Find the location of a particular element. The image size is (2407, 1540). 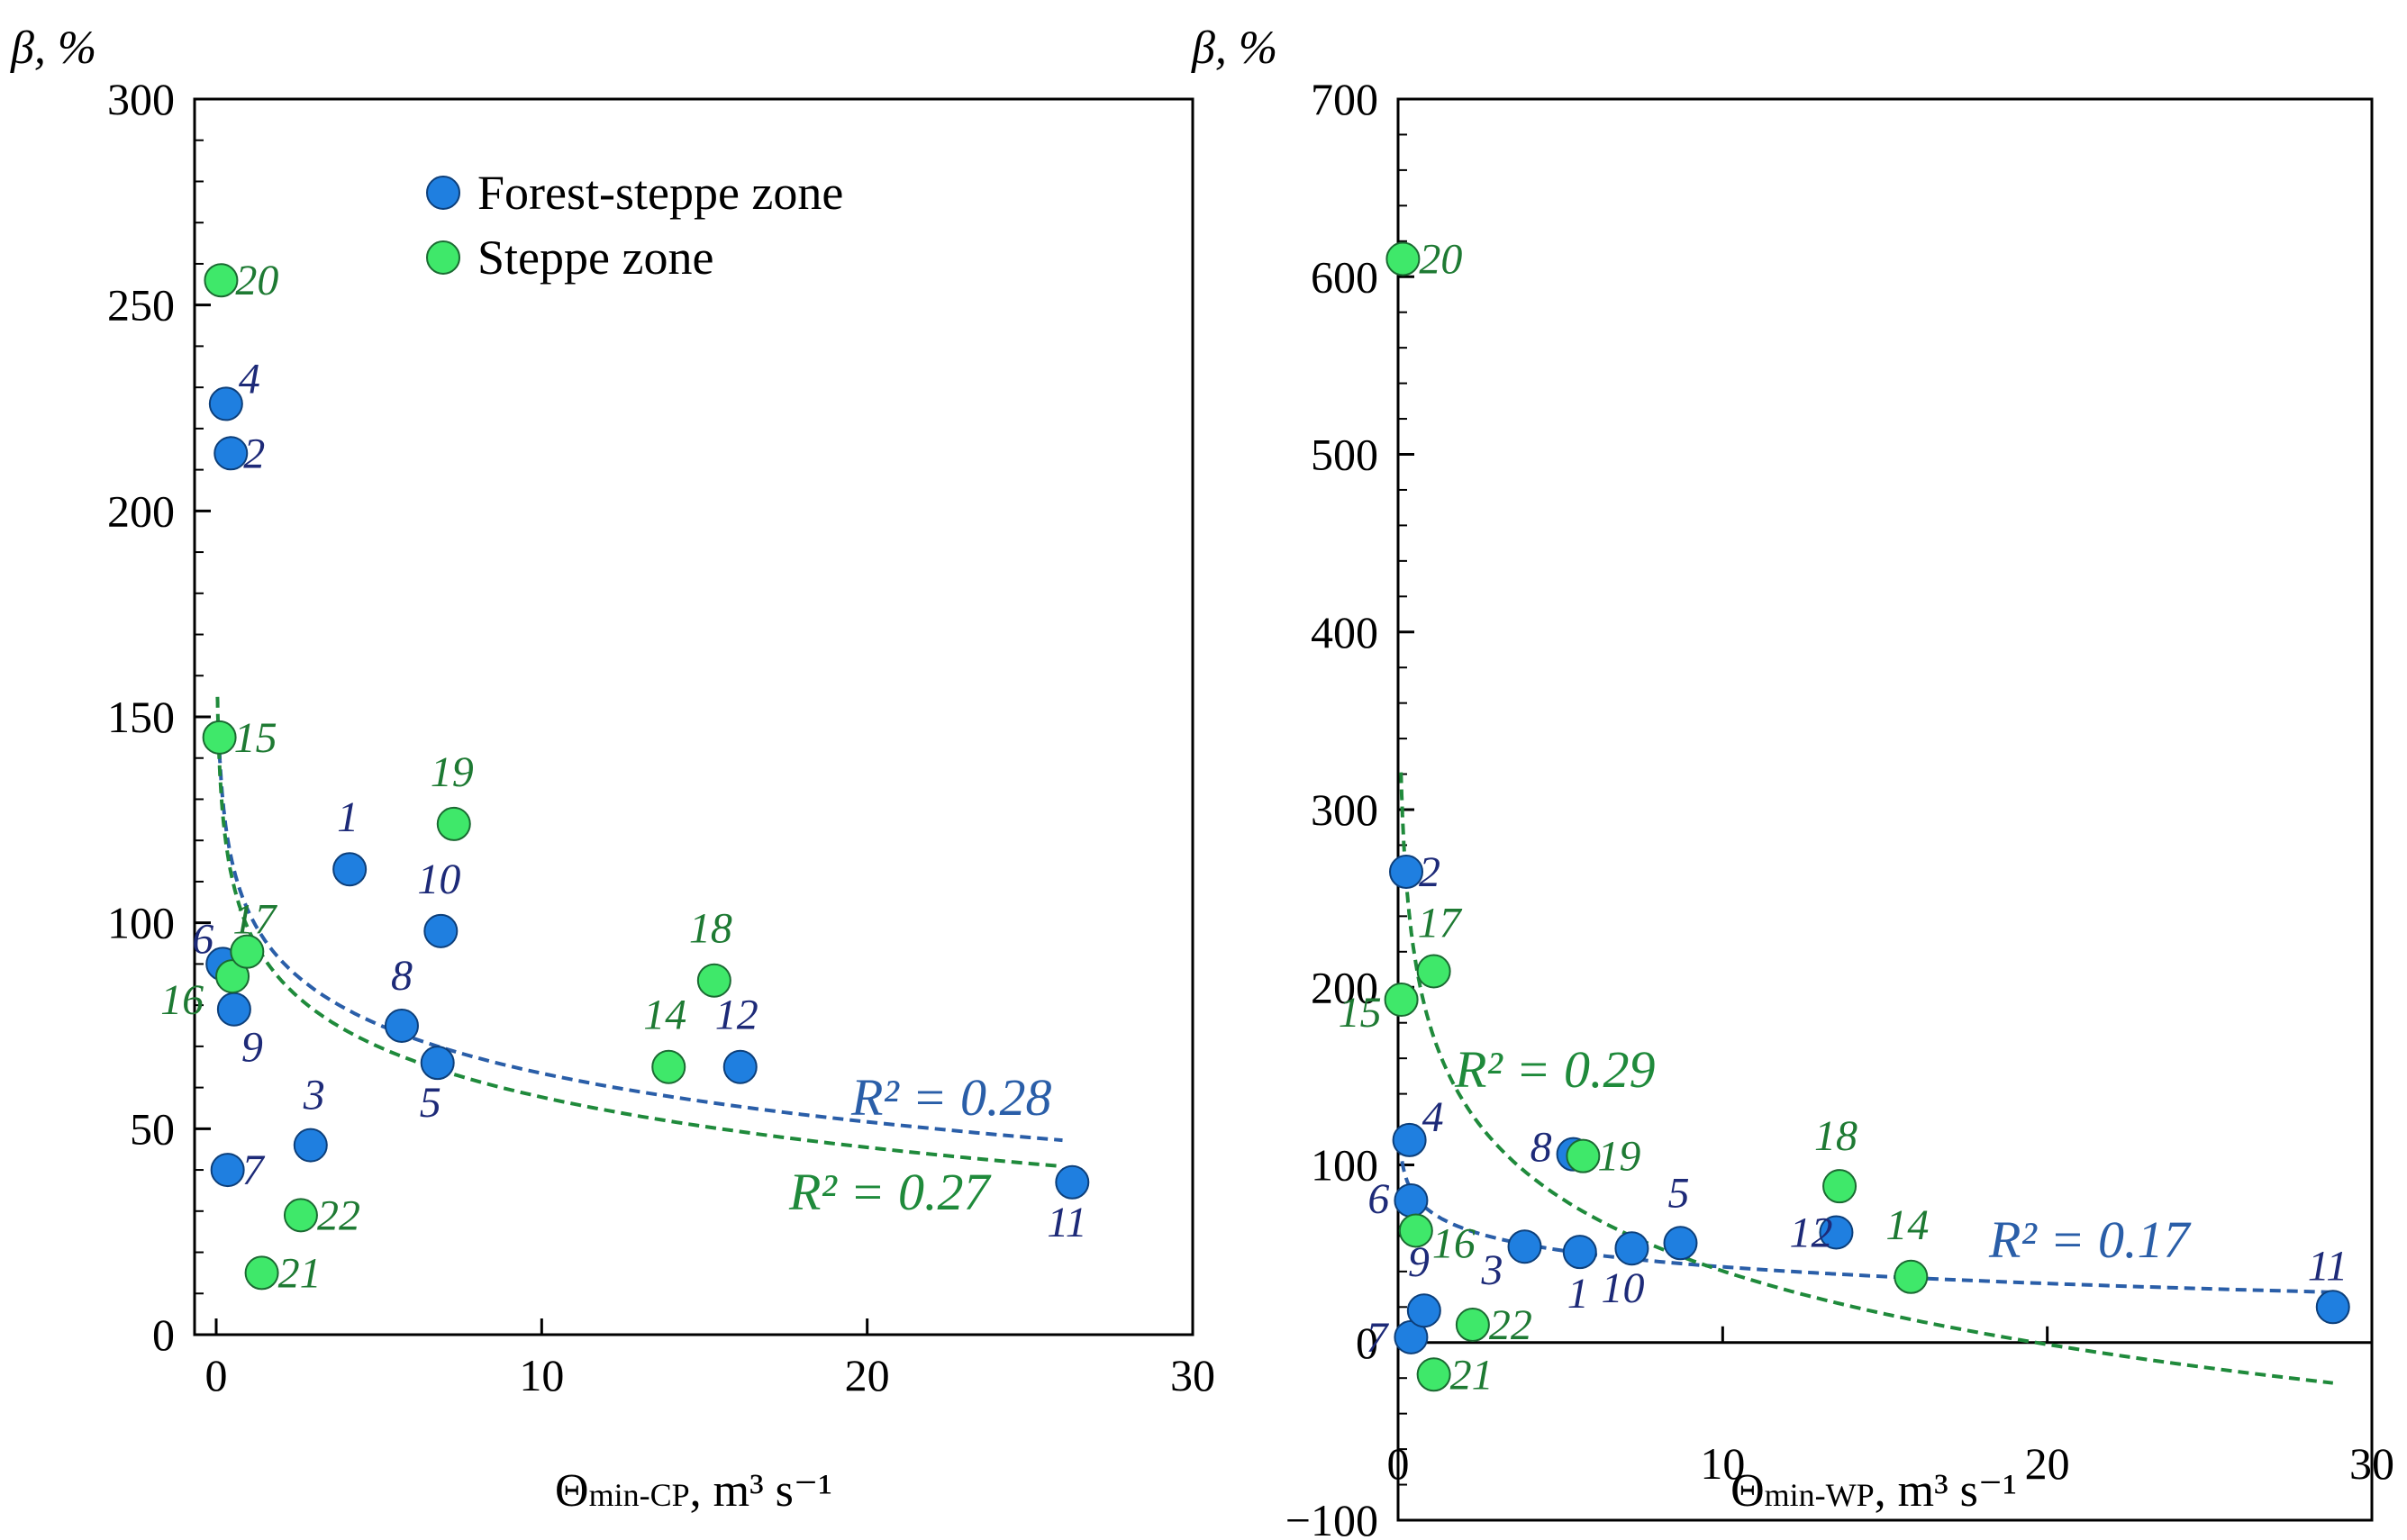

trendlines is located at coordinates (639, 933).